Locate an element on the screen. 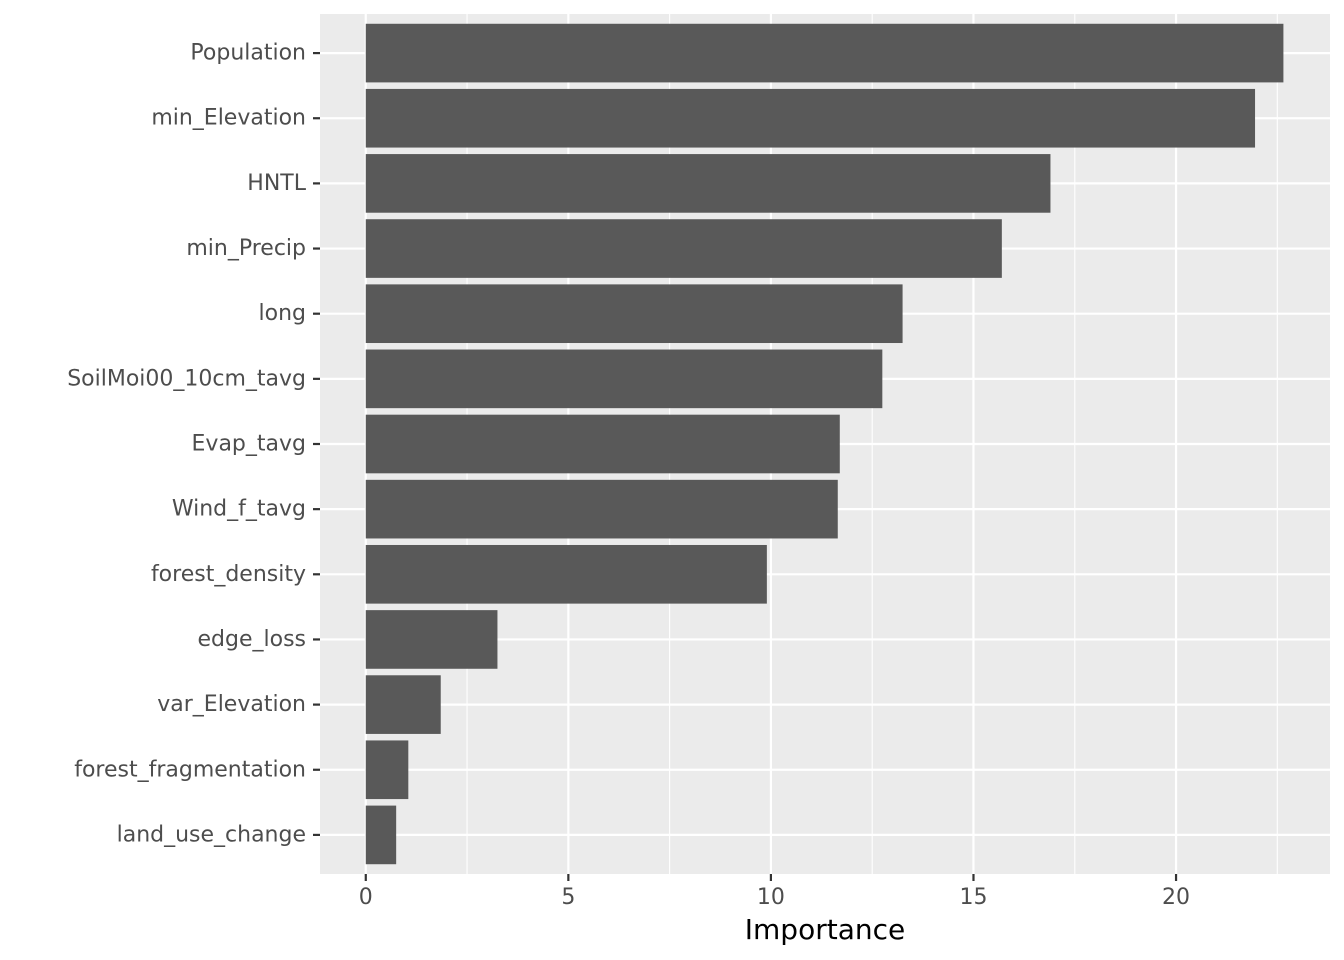 Image resolution: width=1344 pixels, height=960 pixels. y-tick-label: HNTL is located at coordinates (276, 183).